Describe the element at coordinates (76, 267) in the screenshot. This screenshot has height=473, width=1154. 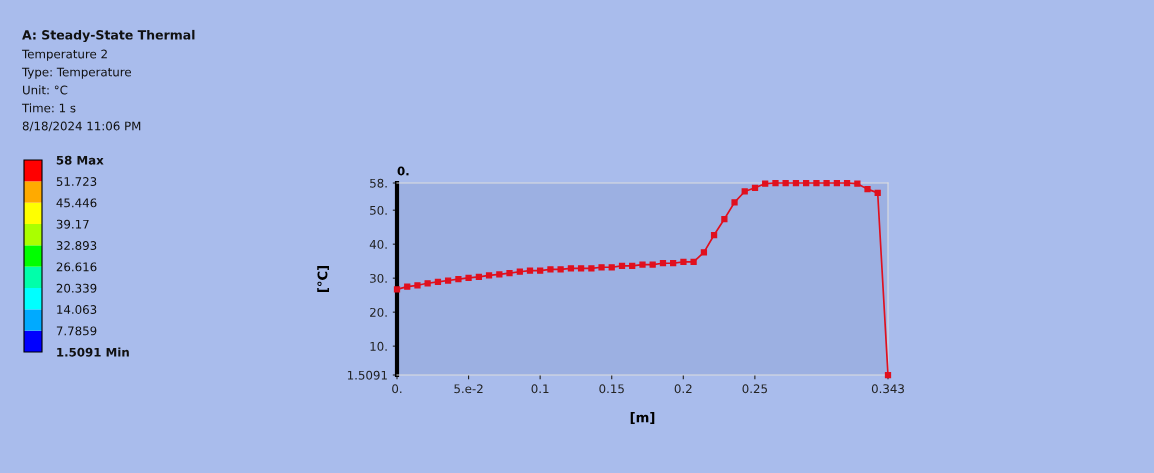
I see `color-bar-label: 26.616` at that location.